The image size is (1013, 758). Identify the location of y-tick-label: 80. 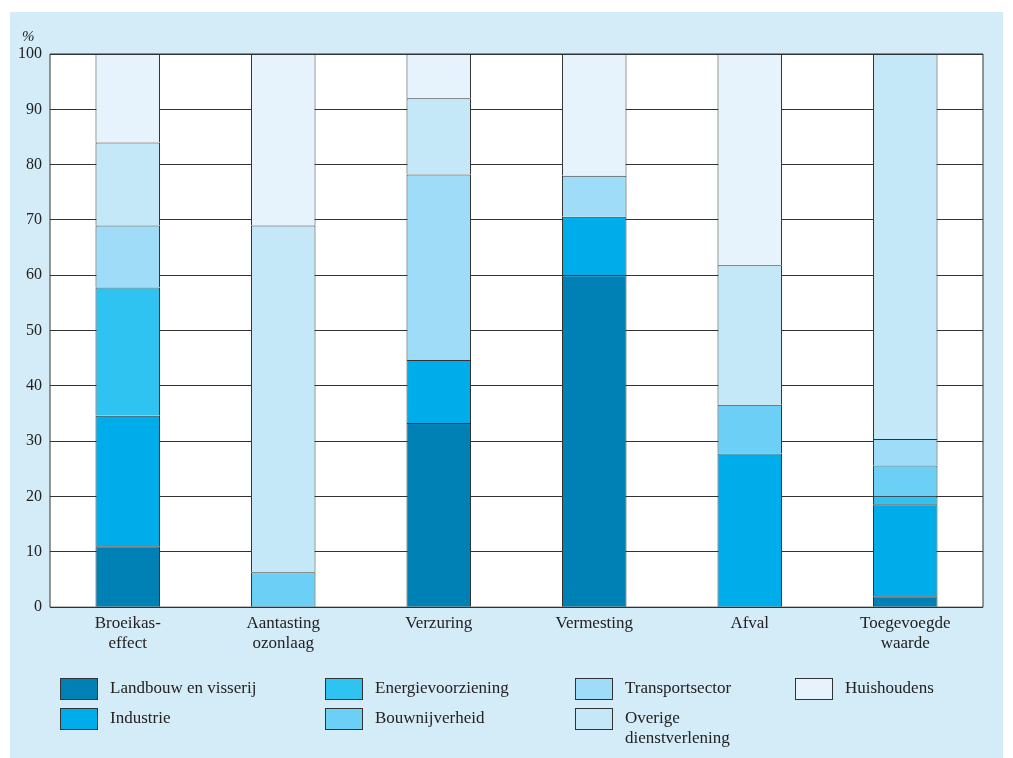
(34, 163).